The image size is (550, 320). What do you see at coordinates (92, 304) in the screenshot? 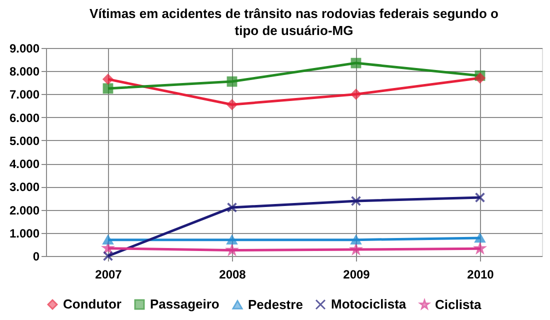
I see `legend-label: Condutor` at bounding box center [92, 304].